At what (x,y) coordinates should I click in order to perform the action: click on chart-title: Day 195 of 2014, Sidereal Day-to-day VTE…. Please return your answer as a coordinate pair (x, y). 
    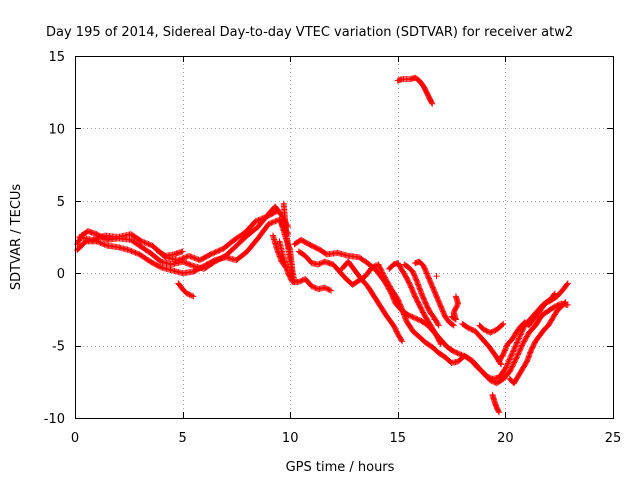
    Looking at the image, I should click on (309, 32).